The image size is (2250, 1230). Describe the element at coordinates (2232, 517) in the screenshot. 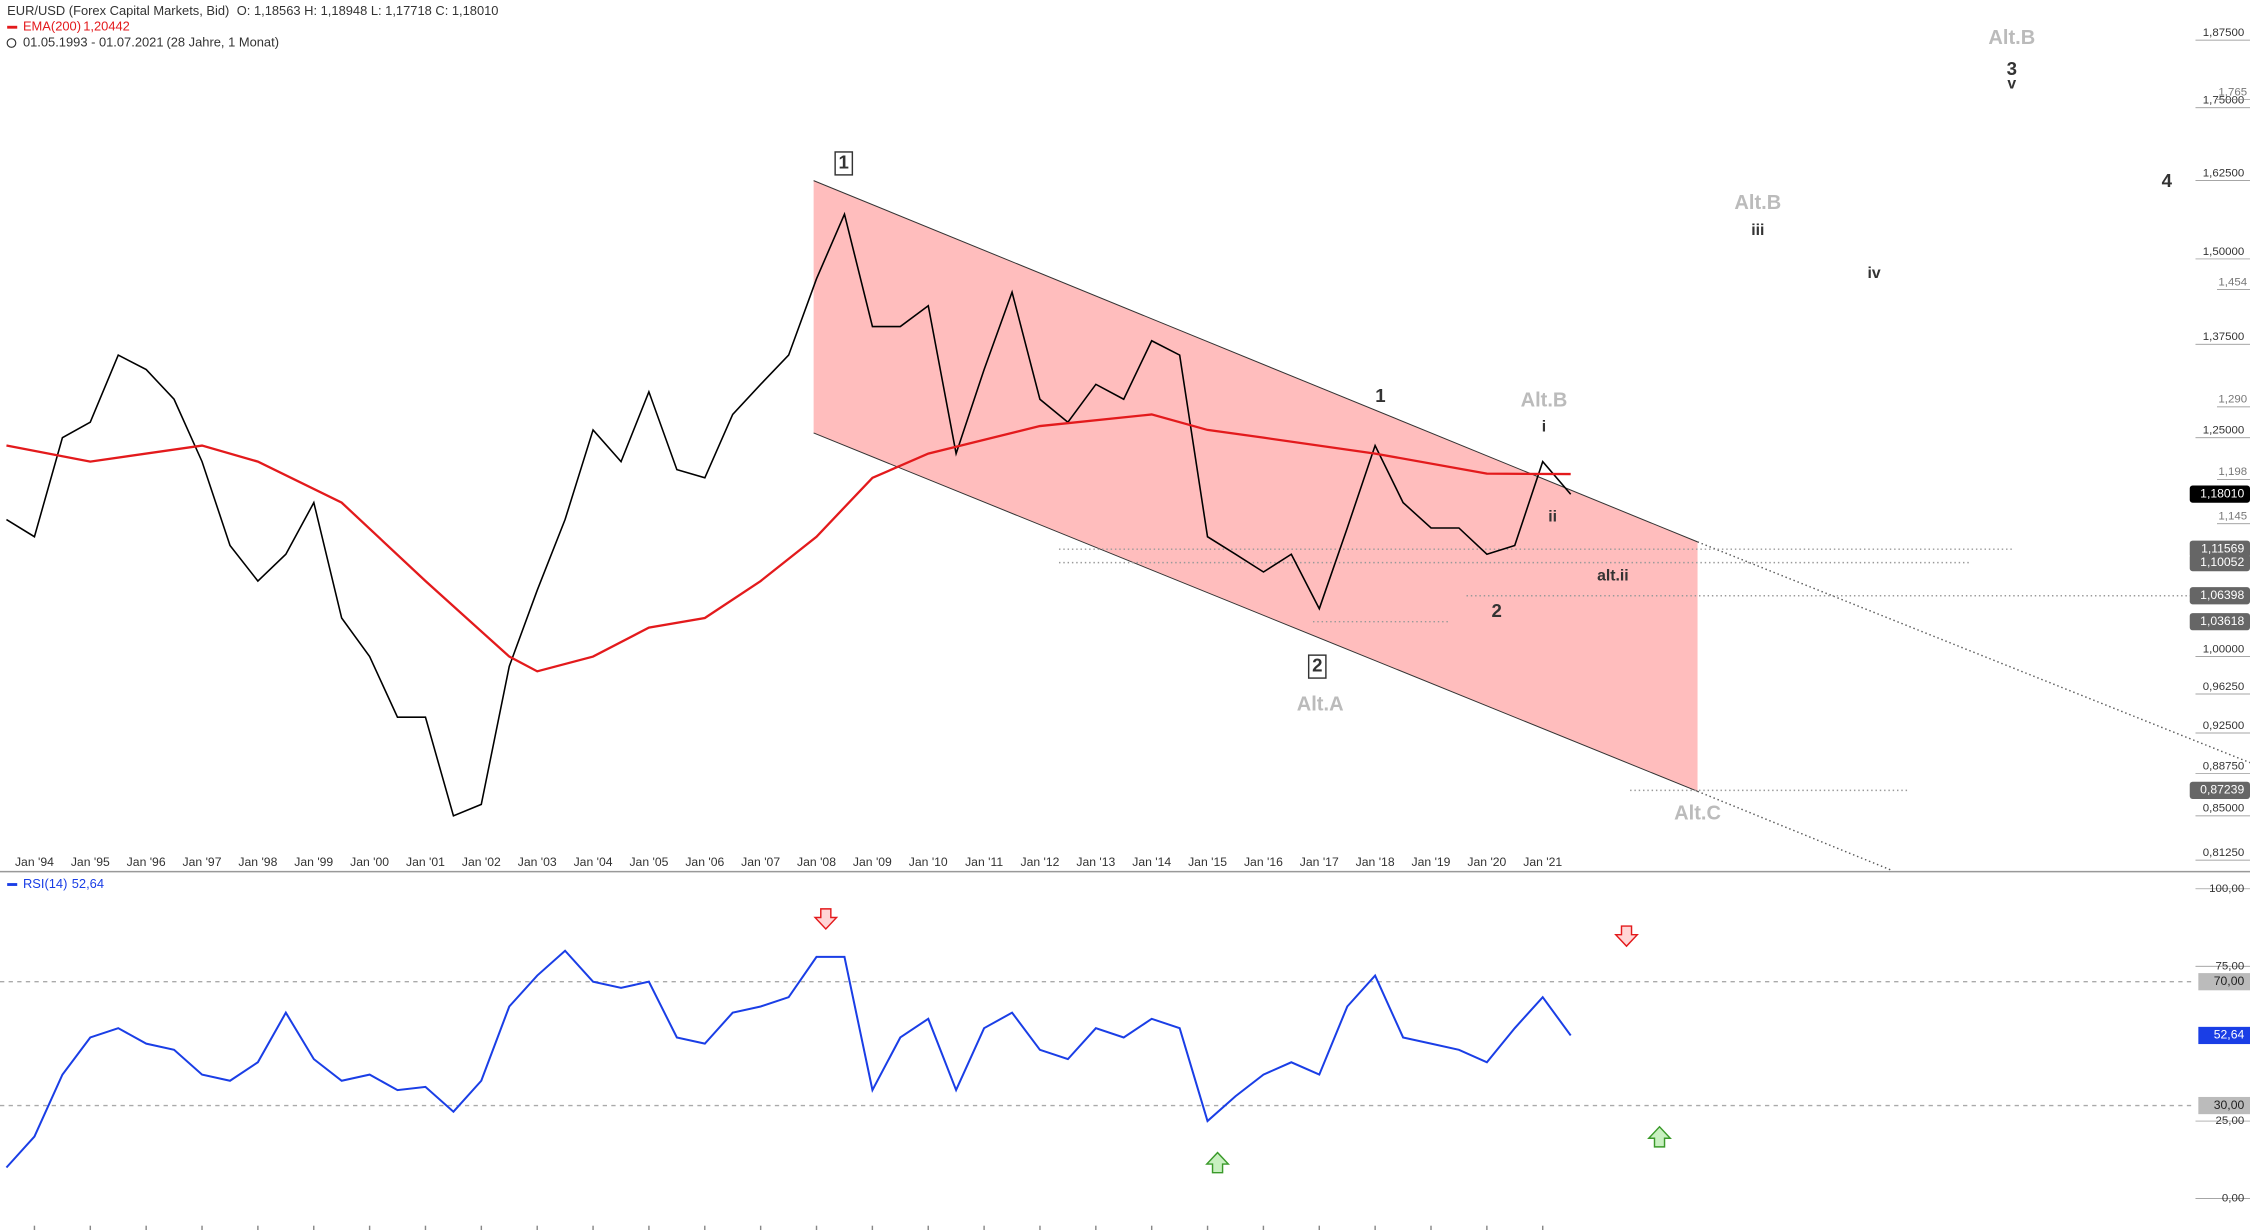

I see `level-label: 1,145` at that location.